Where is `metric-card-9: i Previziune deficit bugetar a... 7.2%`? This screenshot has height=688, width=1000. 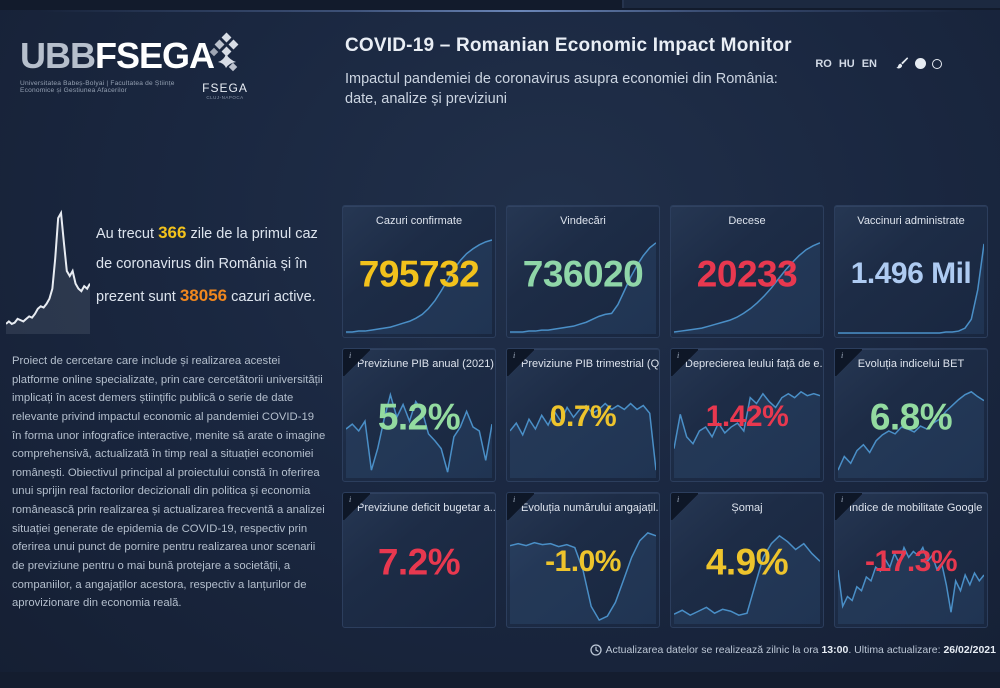 metric-card-9: i Previziune deficit bugetar a... 7.2% is located at coordinates (419, 560).